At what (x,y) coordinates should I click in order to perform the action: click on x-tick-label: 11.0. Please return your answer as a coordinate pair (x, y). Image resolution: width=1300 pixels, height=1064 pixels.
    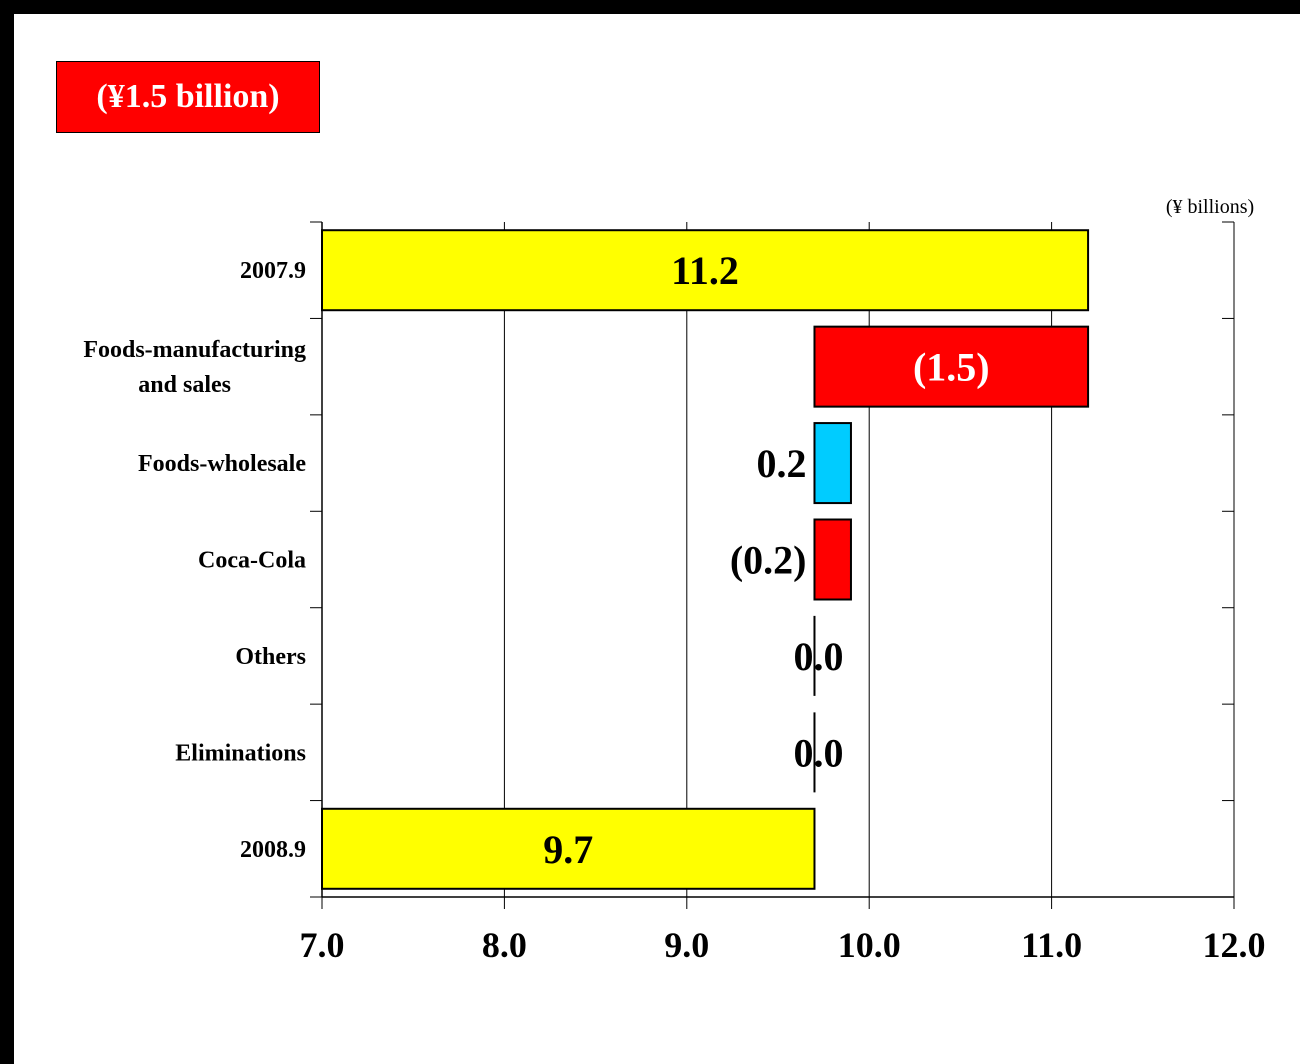
    Looking at the image, I should click on (1051, 945).